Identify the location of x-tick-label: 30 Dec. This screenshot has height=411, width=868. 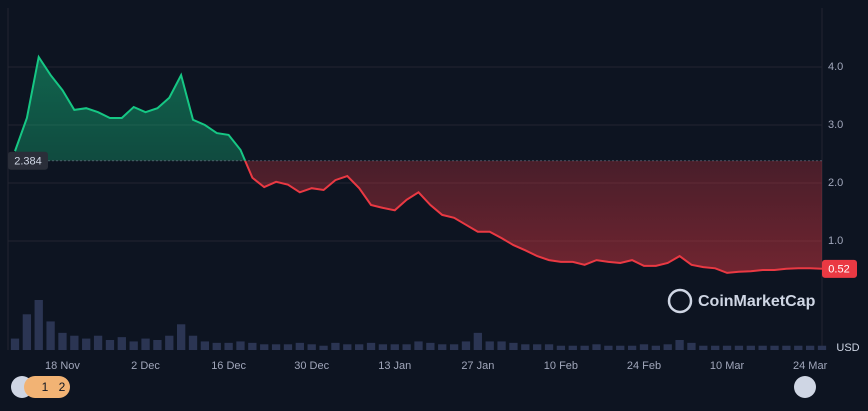
(311, 366).